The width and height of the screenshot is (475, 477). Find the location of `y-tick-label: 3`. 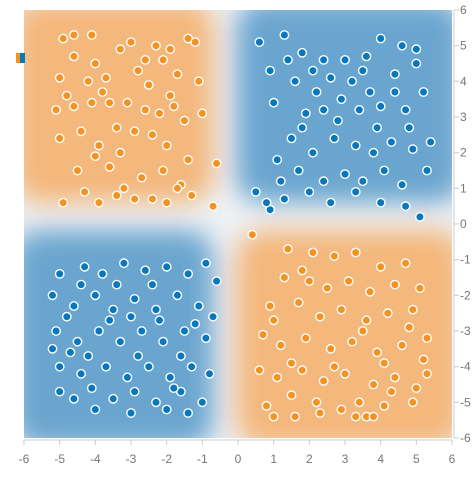

y-tick-label: 3 is located at coordinates (463, 117).